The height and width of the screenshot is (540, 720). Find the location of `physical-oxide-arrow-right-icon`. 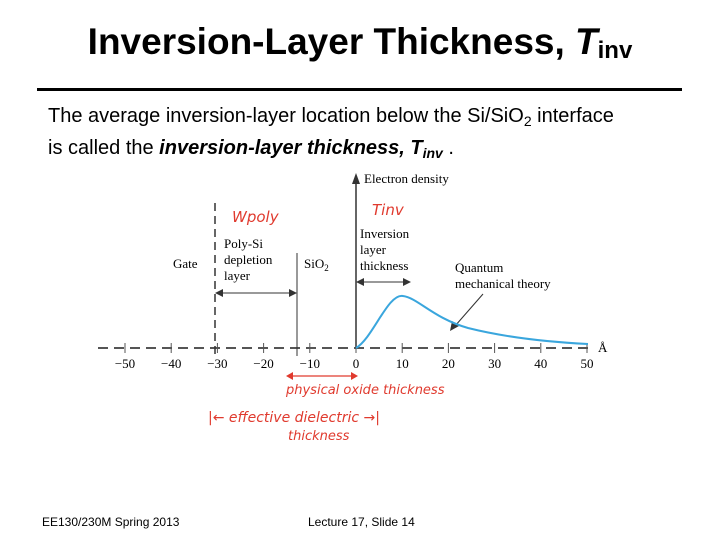

physical-oxide-arrow-right-icon is located at coordinates (354, 376).